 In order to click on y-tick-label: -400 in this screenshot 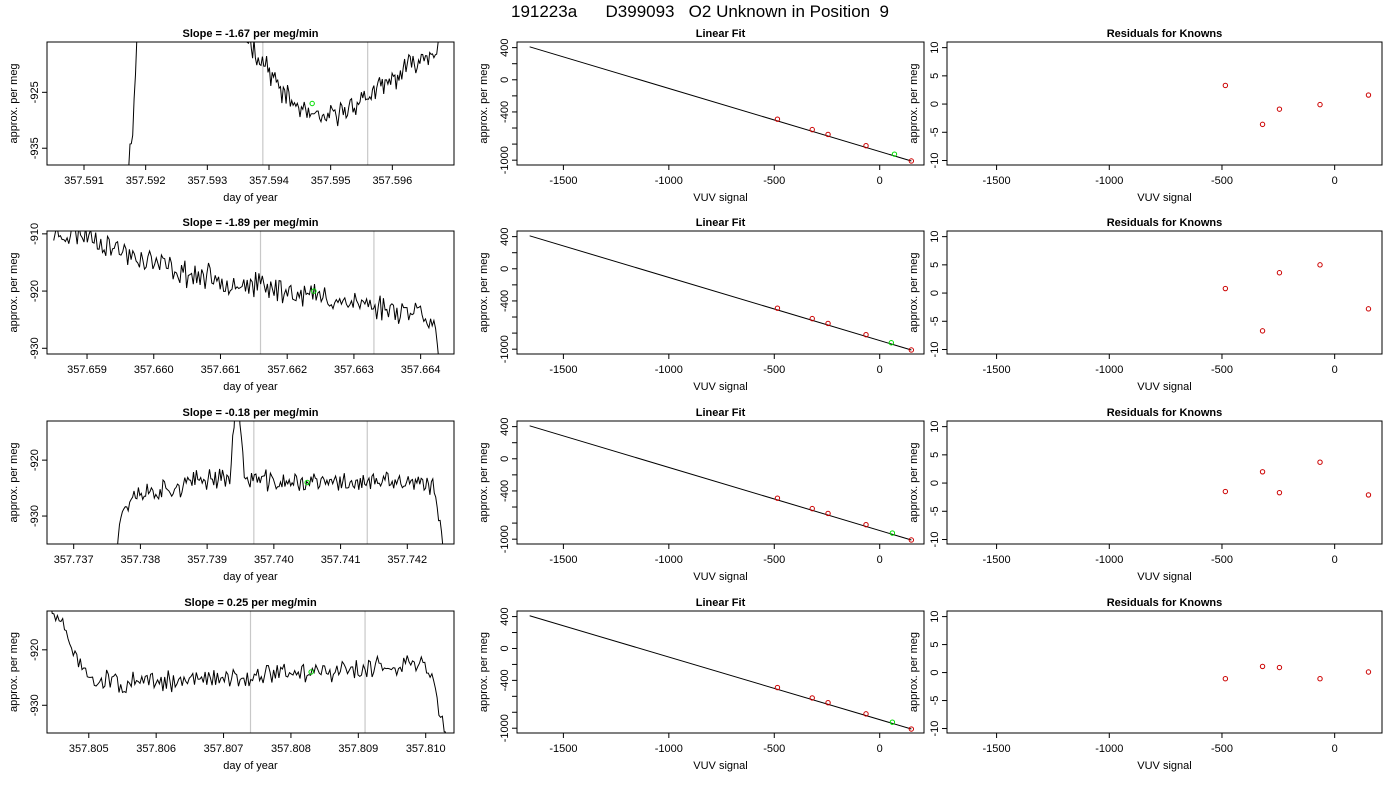, I will do `click(505, 491)`.